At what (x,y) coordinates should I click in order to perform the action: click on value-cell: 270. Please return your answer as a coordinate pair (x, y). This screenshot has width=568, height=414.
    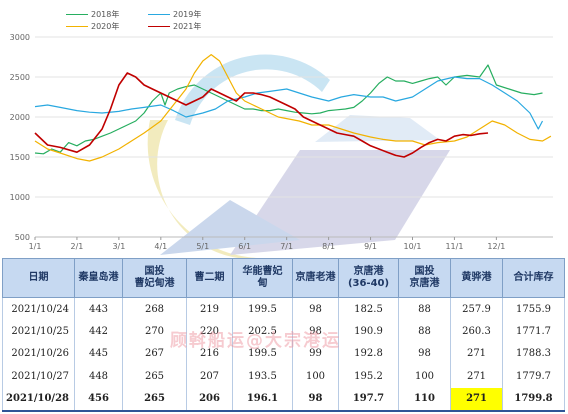
    Looking at the image, I should click on (154, 331).